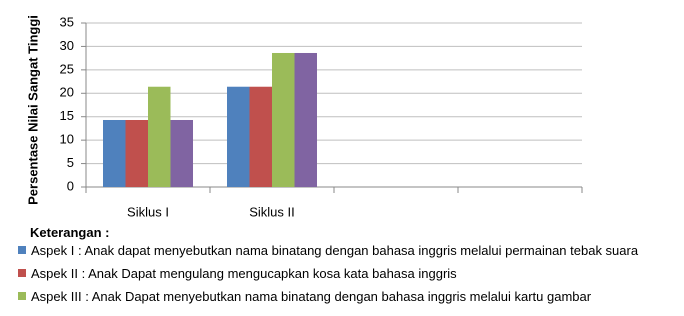  Describe the element at coordinates (67, 92) in the screenshot. I see `y-tick-label: 20` at that location.